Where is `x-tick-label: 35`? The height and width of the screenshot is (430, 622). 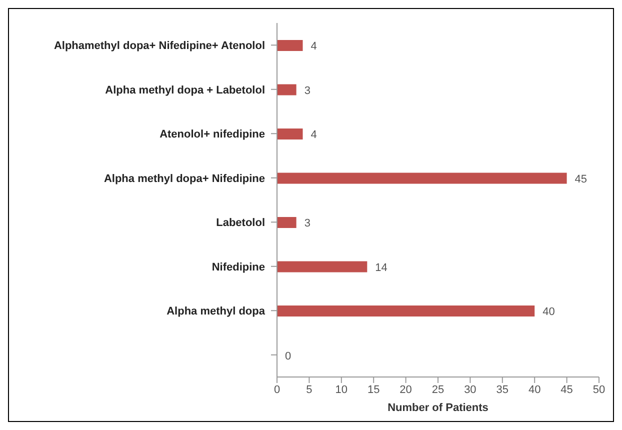 x-tick-label: 35 is located at coordinates (502, 390).